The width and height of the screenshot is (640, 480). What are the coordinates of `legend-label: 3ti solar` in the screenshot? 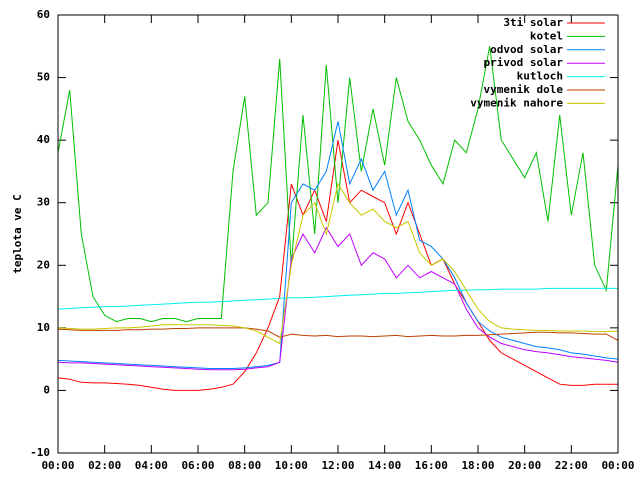 It's located at (533, 22).